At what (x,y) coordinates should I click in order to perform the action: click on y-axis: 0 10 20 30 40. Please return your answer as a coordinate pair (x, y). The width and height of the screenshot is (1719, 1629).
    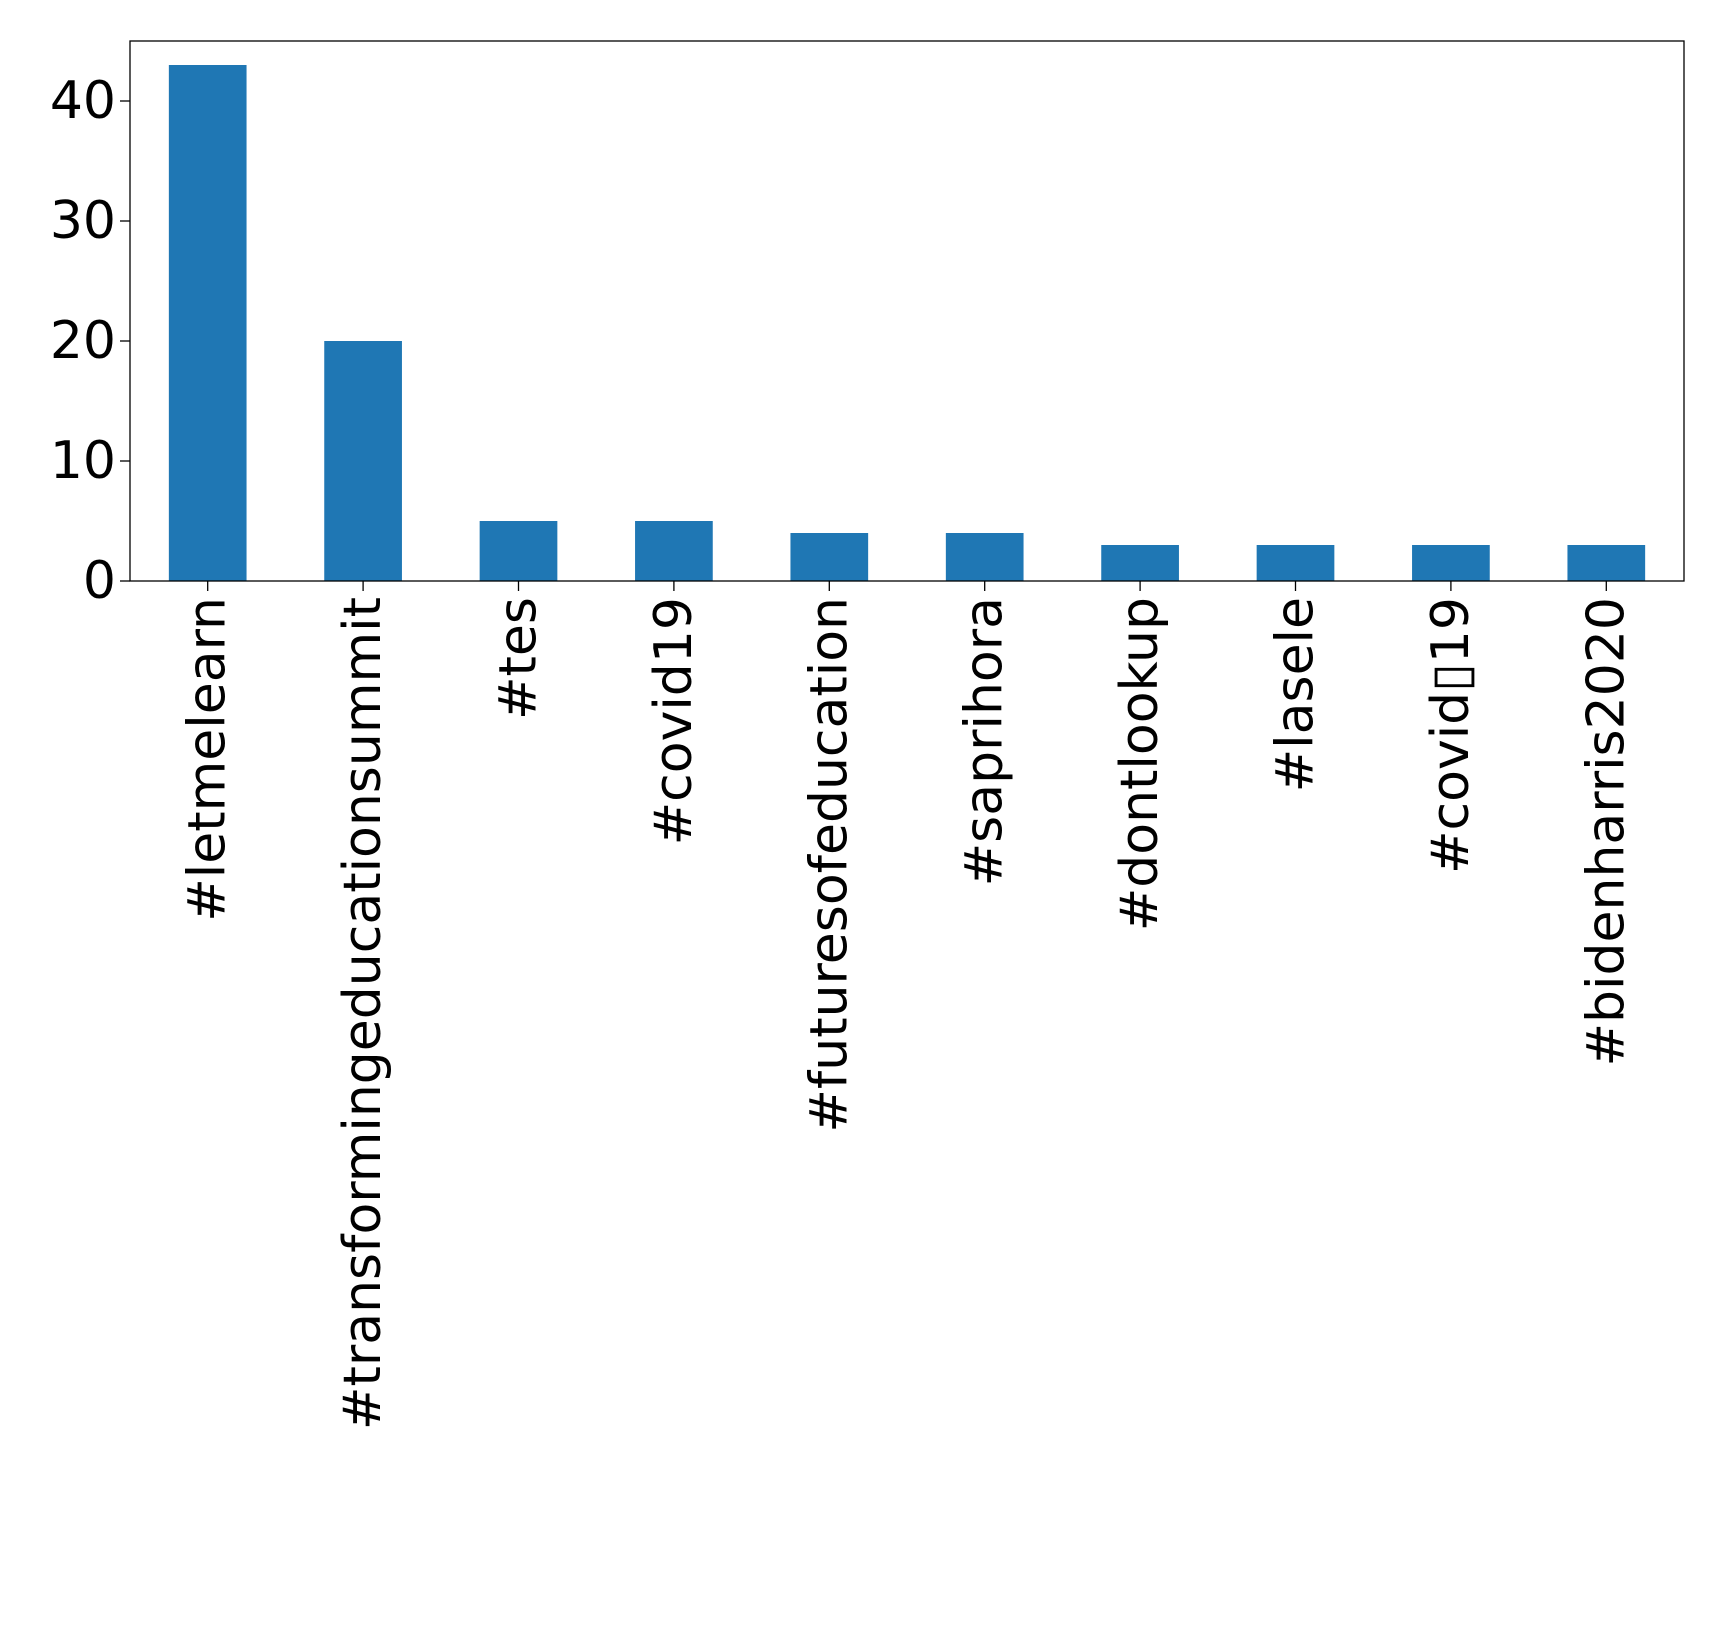
    Looking at the image, I should click on (90, 341).